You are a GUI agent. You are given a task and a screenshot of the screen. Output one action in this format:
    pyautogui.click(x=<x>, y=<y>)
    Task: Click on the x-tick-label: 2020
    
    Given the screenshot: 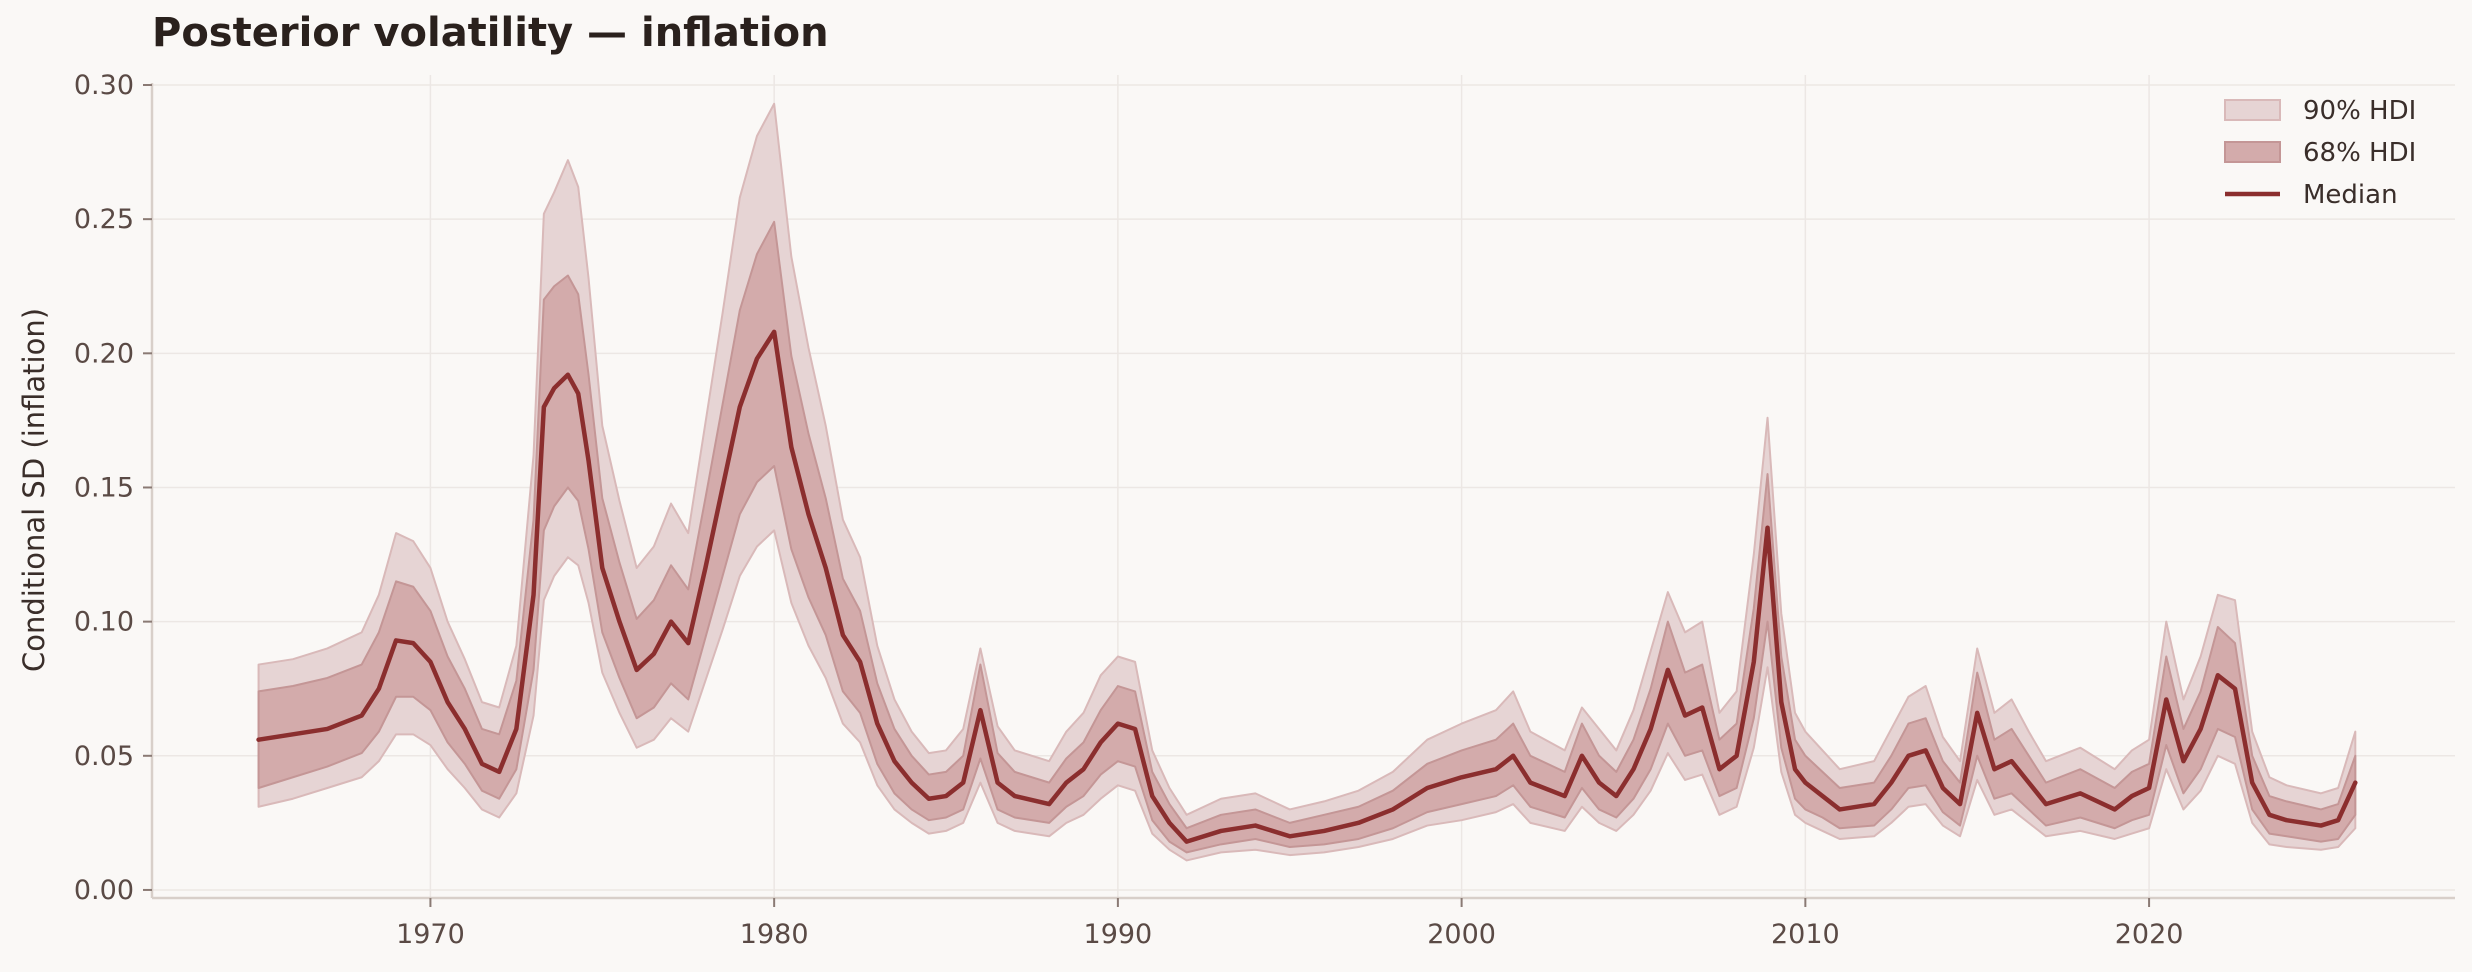 What is the action you would take?
    pyautogui.click(x=2149, y=934)
    